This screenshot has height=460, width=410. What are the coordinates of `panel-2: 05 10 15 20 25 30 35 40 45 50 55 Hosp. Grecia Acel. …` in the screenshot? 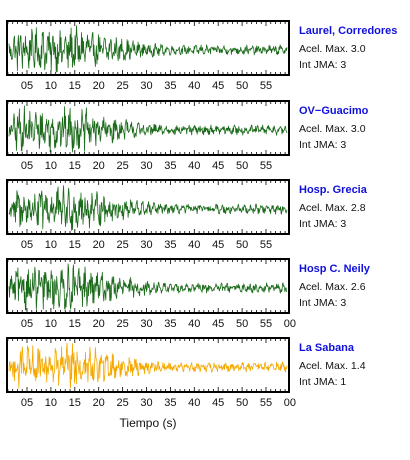 It's located at (187, 215).